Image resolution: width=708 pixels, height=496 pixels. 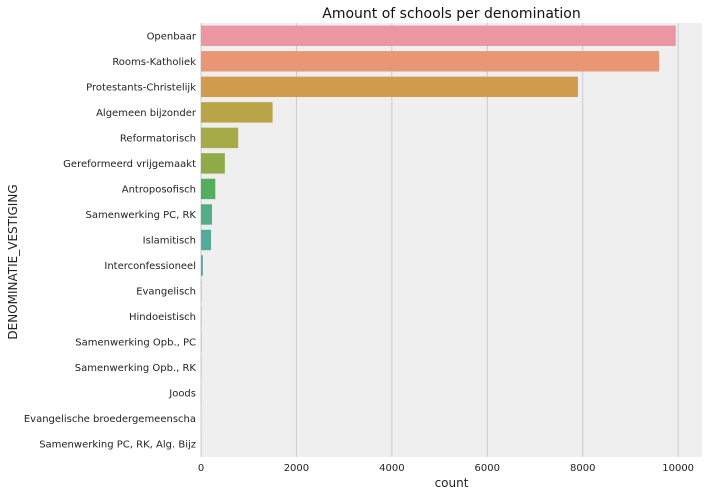 What do you see at coordinates (166, 292) in the screenshot?
I see `y-tick-label: Evangelisch` at bounding box center [166, 292].